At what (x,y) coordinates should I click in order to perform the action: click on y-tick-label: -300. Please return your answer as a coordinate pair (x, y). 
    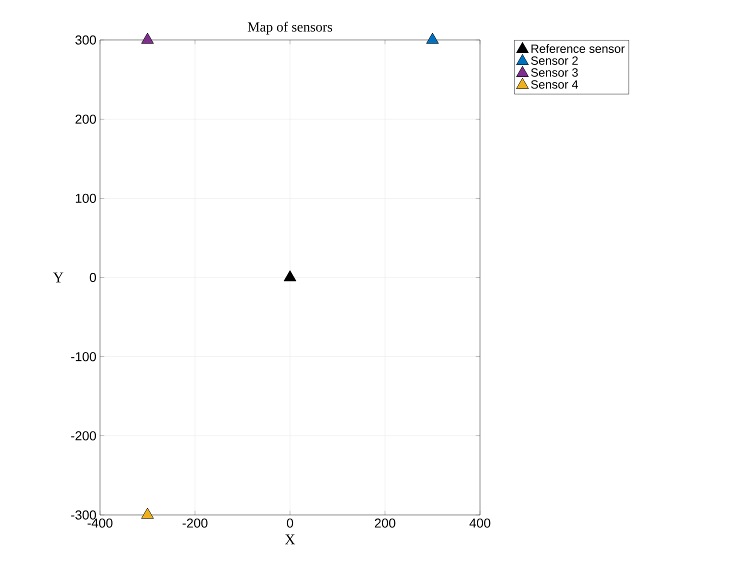
    Looking at the image, I should click on (83, 515).